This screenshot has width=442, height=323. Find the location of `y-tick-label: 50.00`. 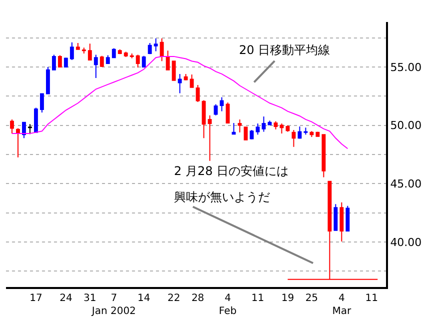

y-tick-label: 50.00 is located at coordinates (406, 125).